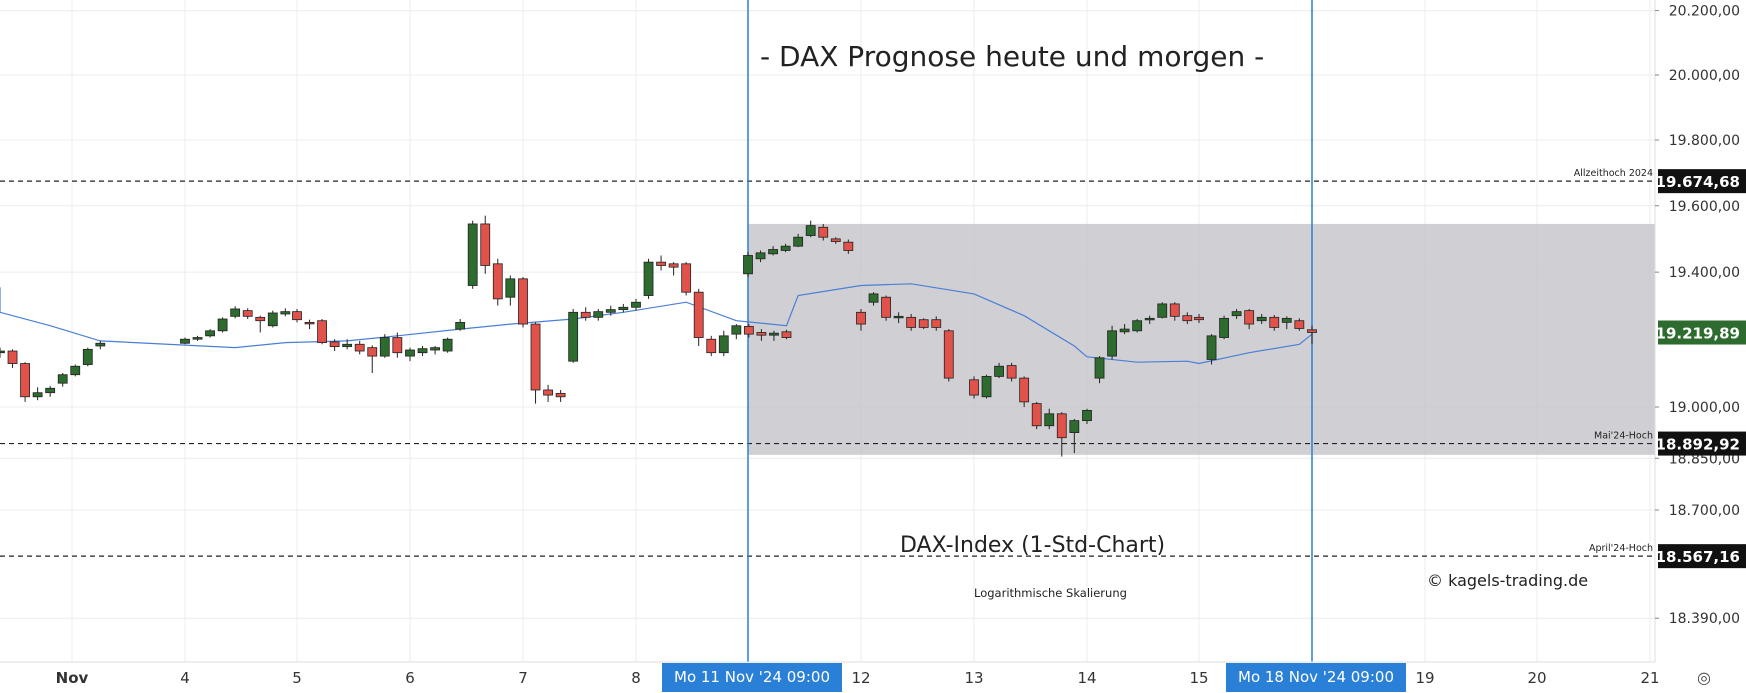 The image size is (1746, 693). What do you see at coordinates (1086, 678) in the screenshot?
I see `x-tick-label: 14` at bounding box center [1086, 678].